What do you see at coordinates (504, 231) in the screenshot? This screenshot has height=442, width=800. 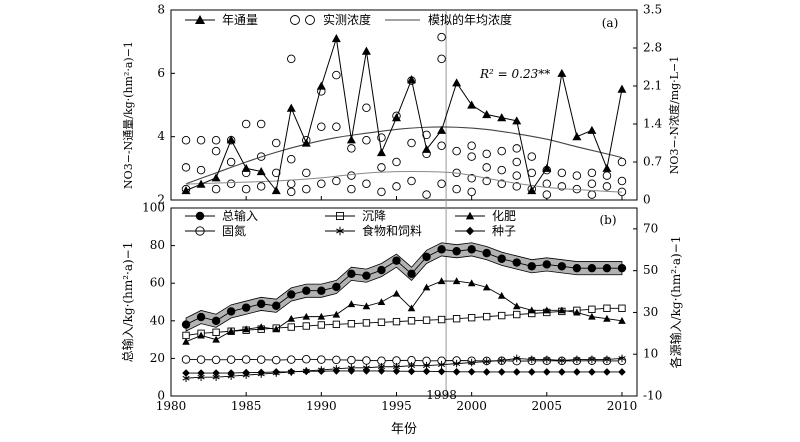 I see `legend-label-seed: 种子` at bounding box center [504, 231].